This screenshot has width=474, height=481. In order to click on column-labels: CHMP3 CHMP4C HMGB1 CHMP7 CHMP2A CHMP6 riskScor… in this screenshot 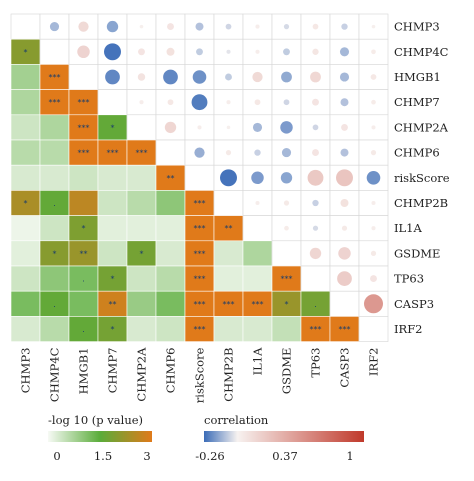, I will do `click(200, 375)`.